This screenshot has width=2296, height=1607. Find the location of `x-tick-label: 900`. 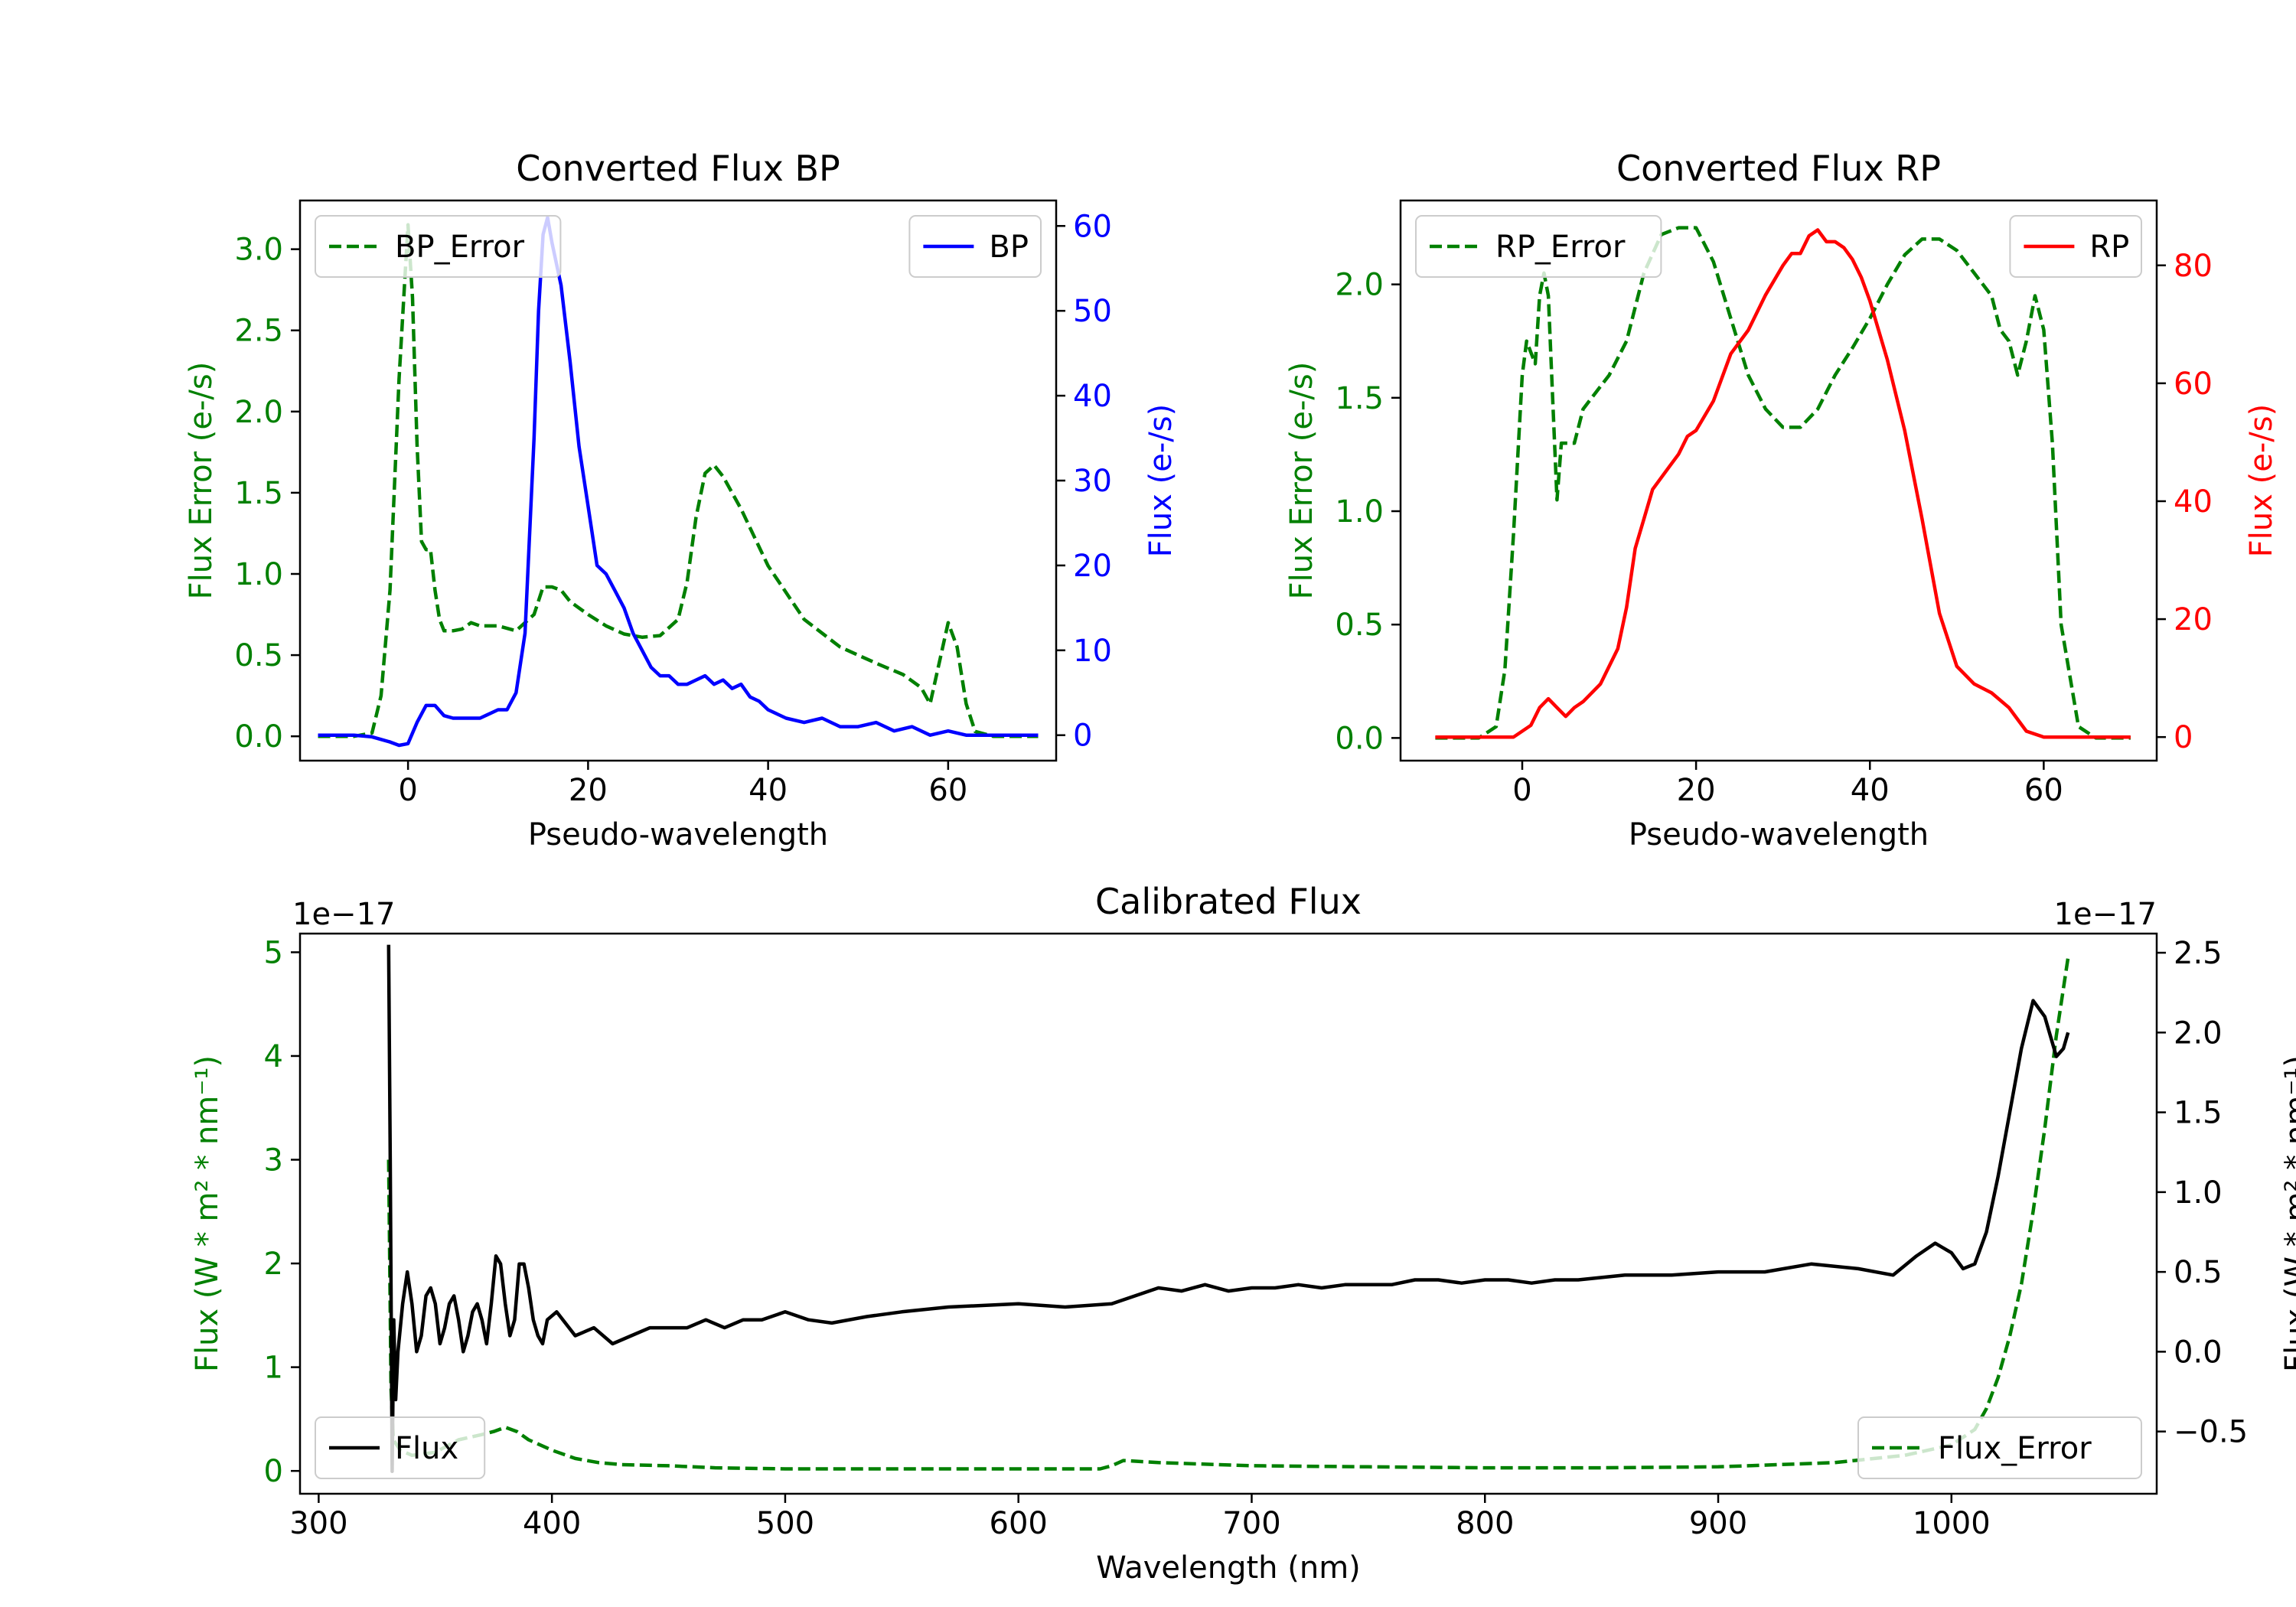

x-tick-label: 900 is located at coordinates (1718, 1523).